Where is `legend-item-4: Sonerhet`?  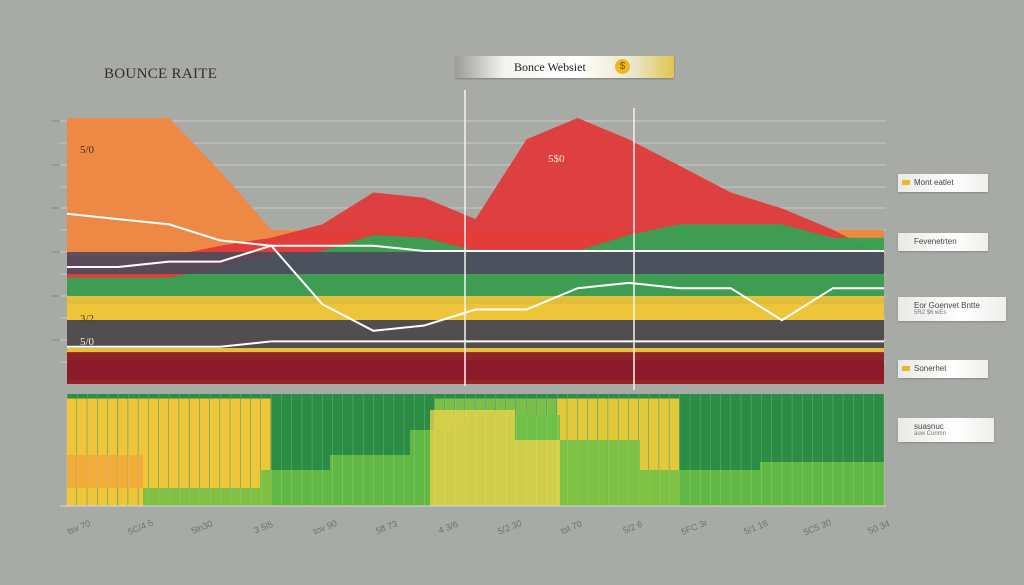 legend-item-4: Sonerhet is located at coordinates (943, 369).